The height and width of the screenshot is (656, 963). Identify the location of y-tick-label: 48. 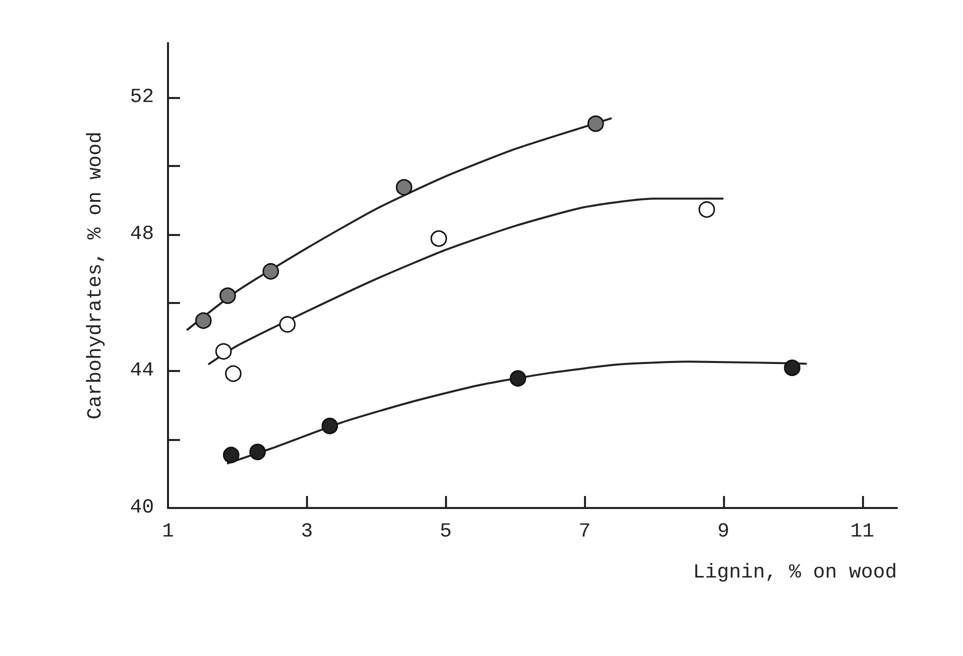
(142, 234).